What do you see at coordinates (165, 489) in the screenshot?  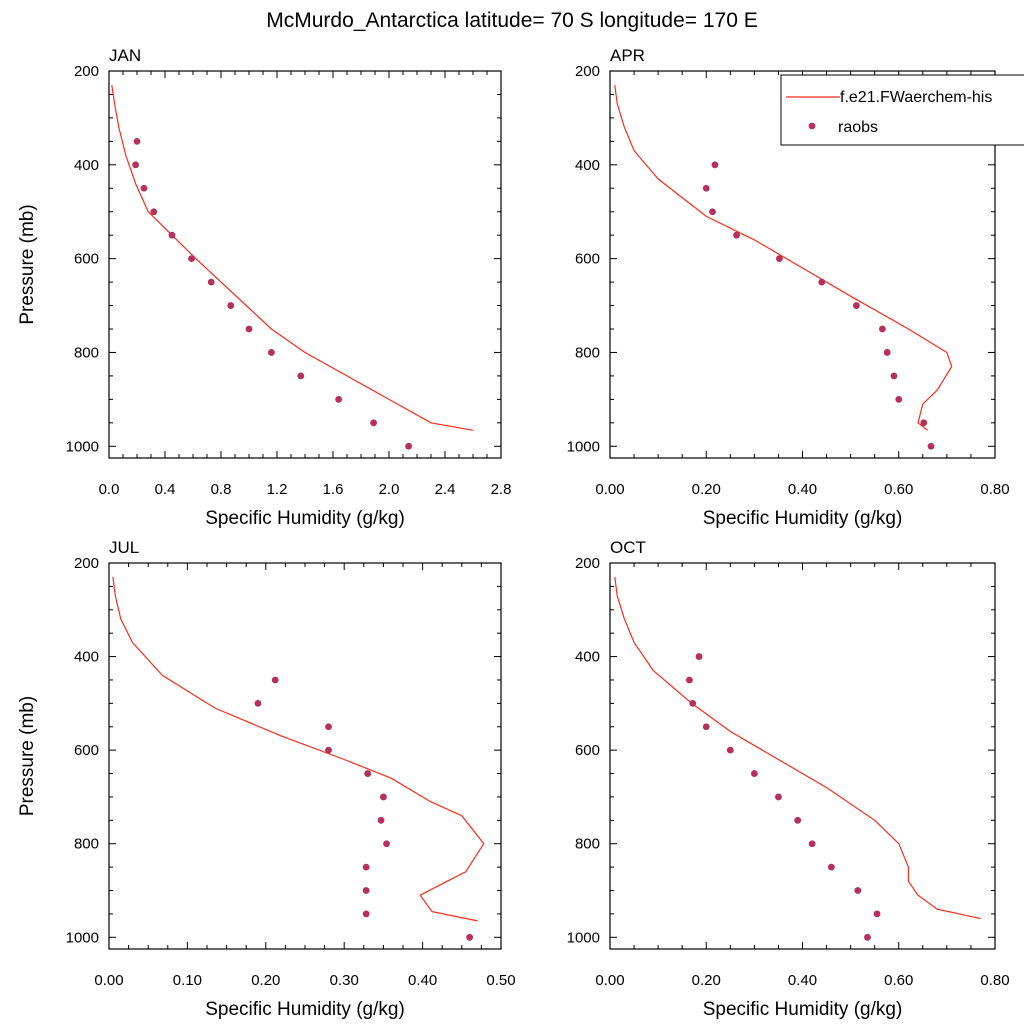 I see `x-tick-label: 0.4` at bounding box center [165, 489].